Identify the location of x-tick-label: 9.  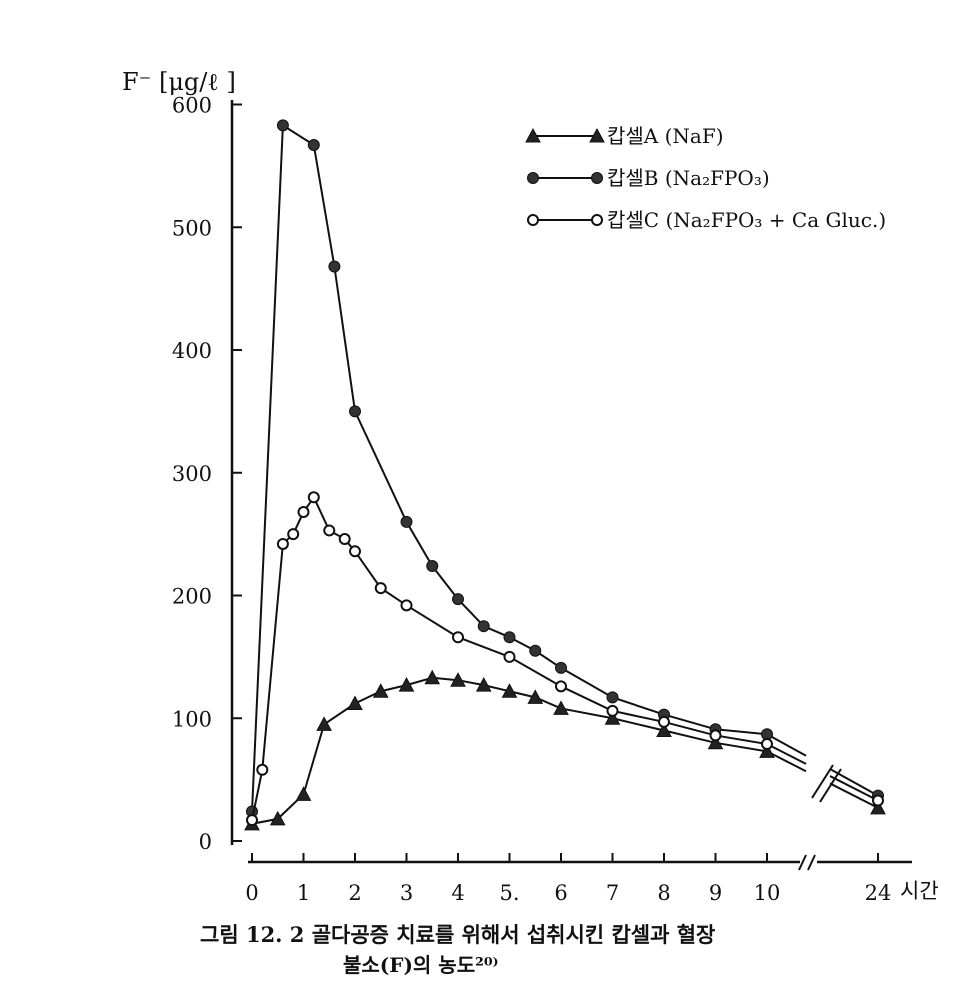
(715, 893).